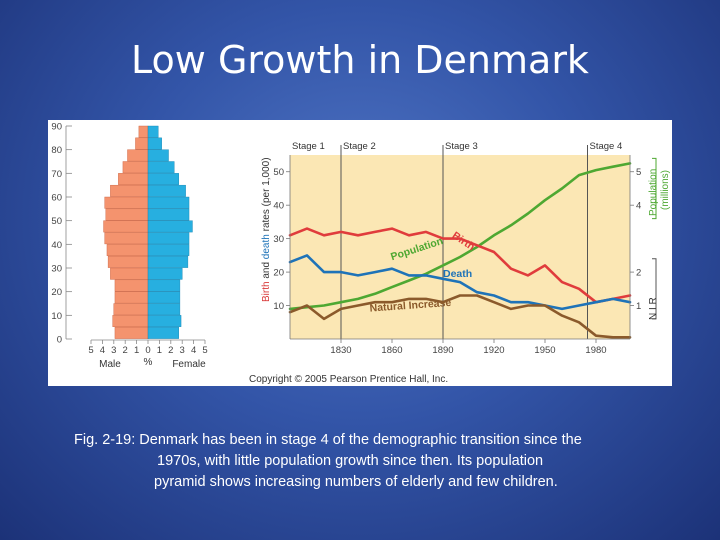  Describe the element at coordinates (457, 274) in the screenshot. I see `death-series-label: Death` at that location.